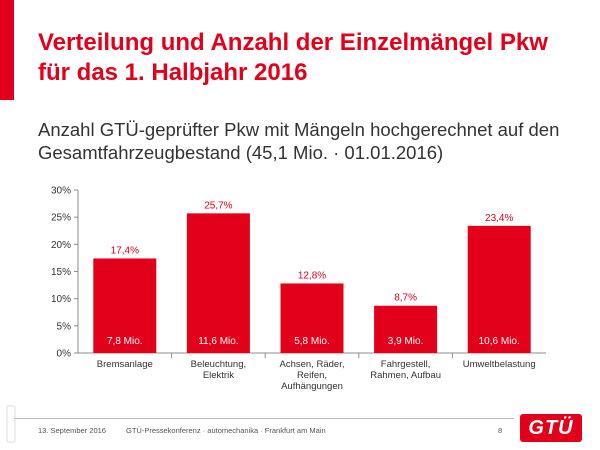 The height and width of the screenshot is (450, 600). What do you see at coordinates (499, 341) in the screenshot?
I see `bar-count-label: 10,6 Mio.` at bounding box center [499, 341].